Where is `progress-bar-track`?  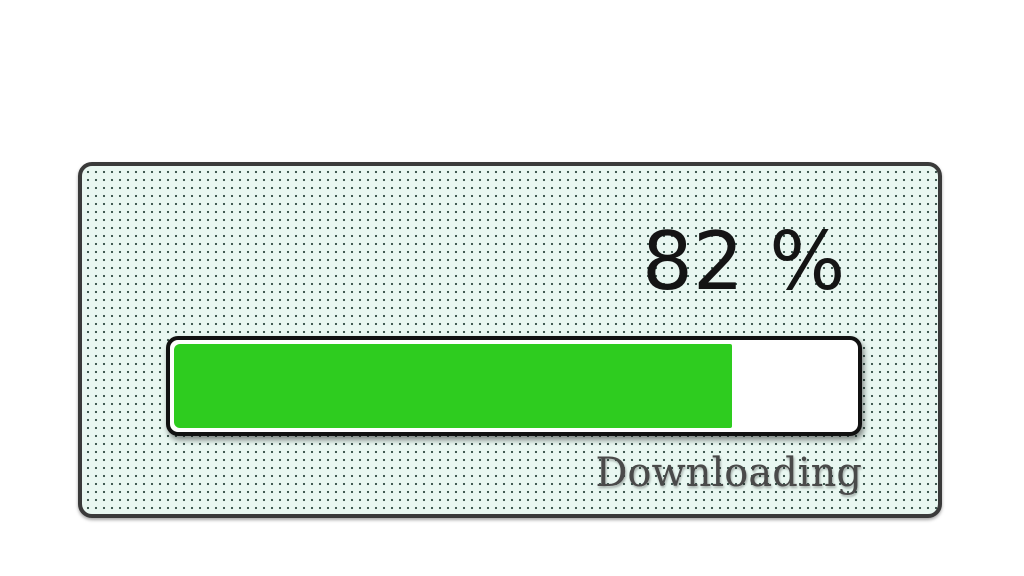
progress-bar-track is located at coordinates (514, 386).